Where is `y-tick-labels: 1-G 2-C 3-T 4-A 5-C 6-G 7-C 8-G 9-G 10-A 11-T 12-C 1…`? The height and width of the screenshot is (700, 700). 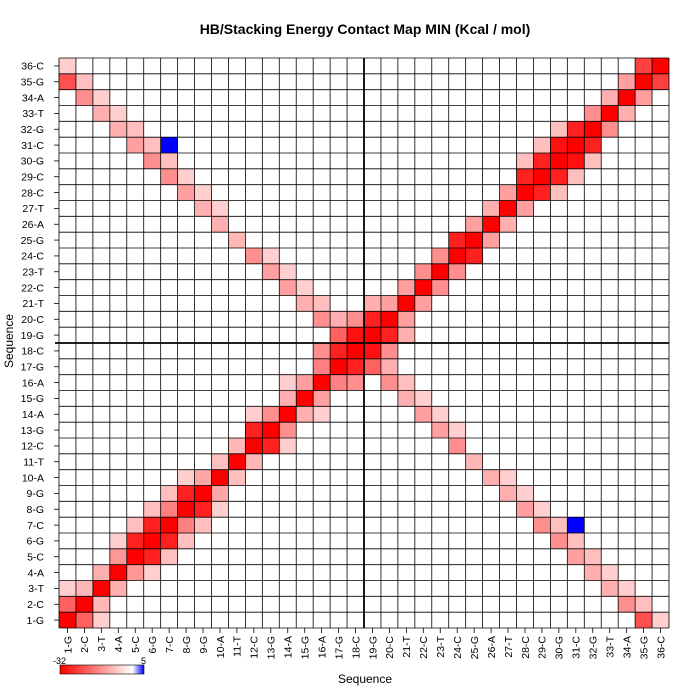 y-tick-labels: 1-G 2-C 3-T 4-A 5-C 6-G 7-C 8-G 9-G 10-A 11-T 12-C 1… is located at coordinates (40, 344).